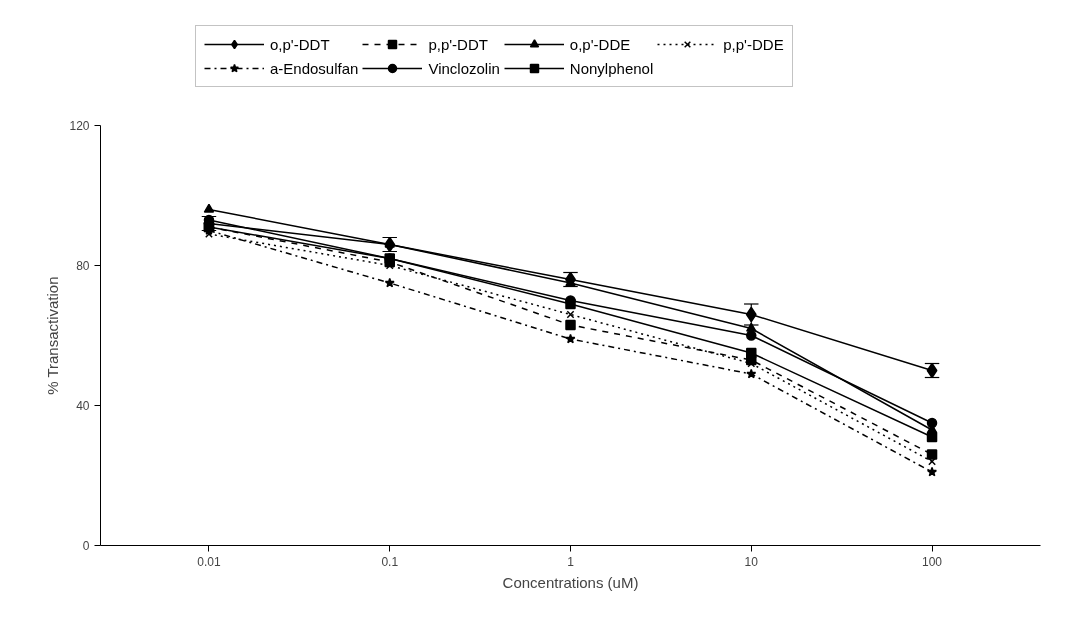 This screenshot has height=637, width=1081. What do you see at coordinates (83, 406) in the screenshot?
I see `y-tick-label: 40` at bounding box center [83, 406].